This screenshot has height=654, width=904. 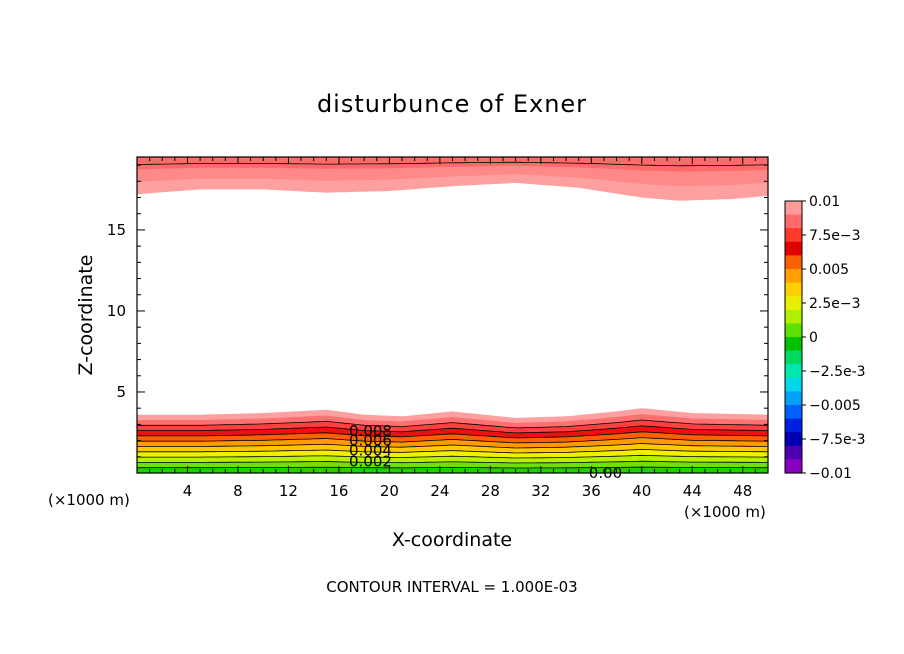 I want to click on x-tick-label: 12, so click(x=288, y=491).